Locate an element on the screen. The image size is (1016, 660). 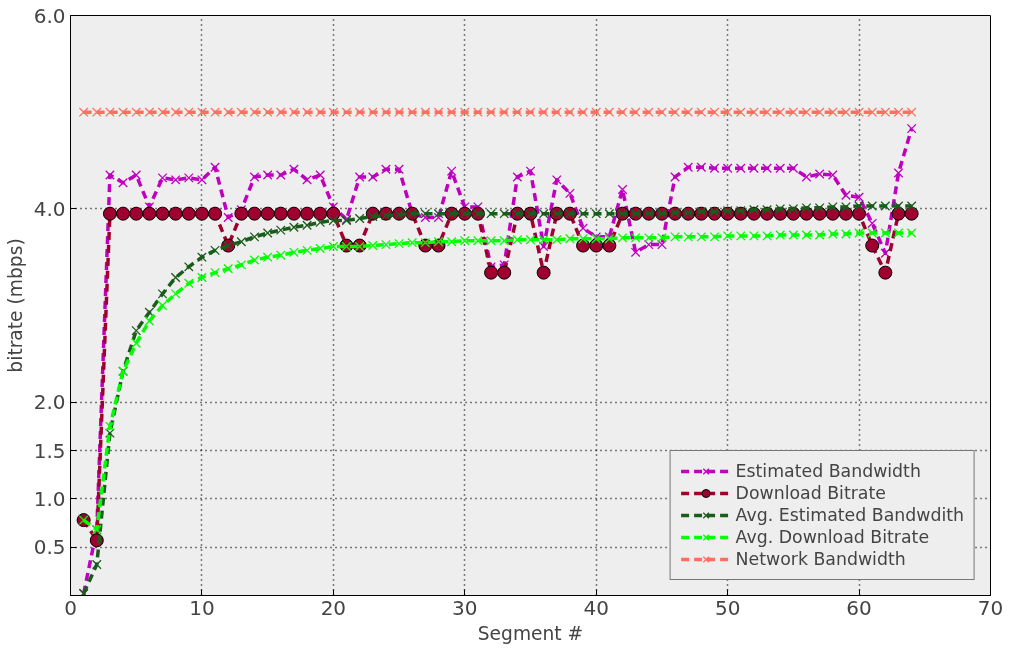
legend-label: Estimated Bandwidth is located at coordinates (828, 471).